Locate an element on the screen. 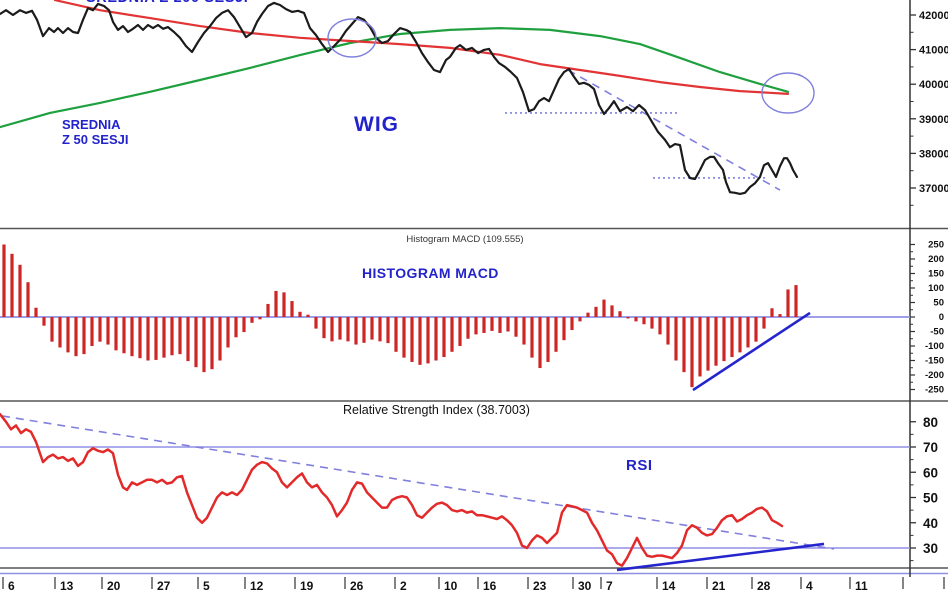 Image resolution: width=948 pixels, height=593 pixels. macd-axis-label: 150 is located at coordinates (936, 274).